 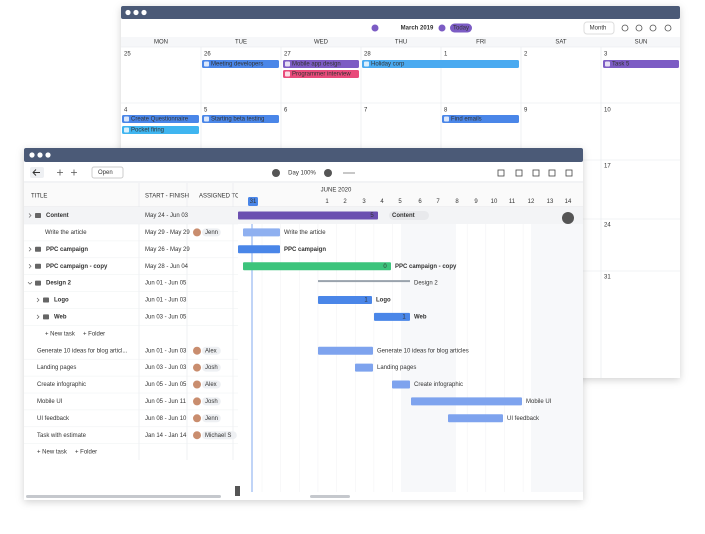 What do you see at coordinates (127, 55) in the screenshot?
I see `date-number: 25` at bounding box center [127, 55].